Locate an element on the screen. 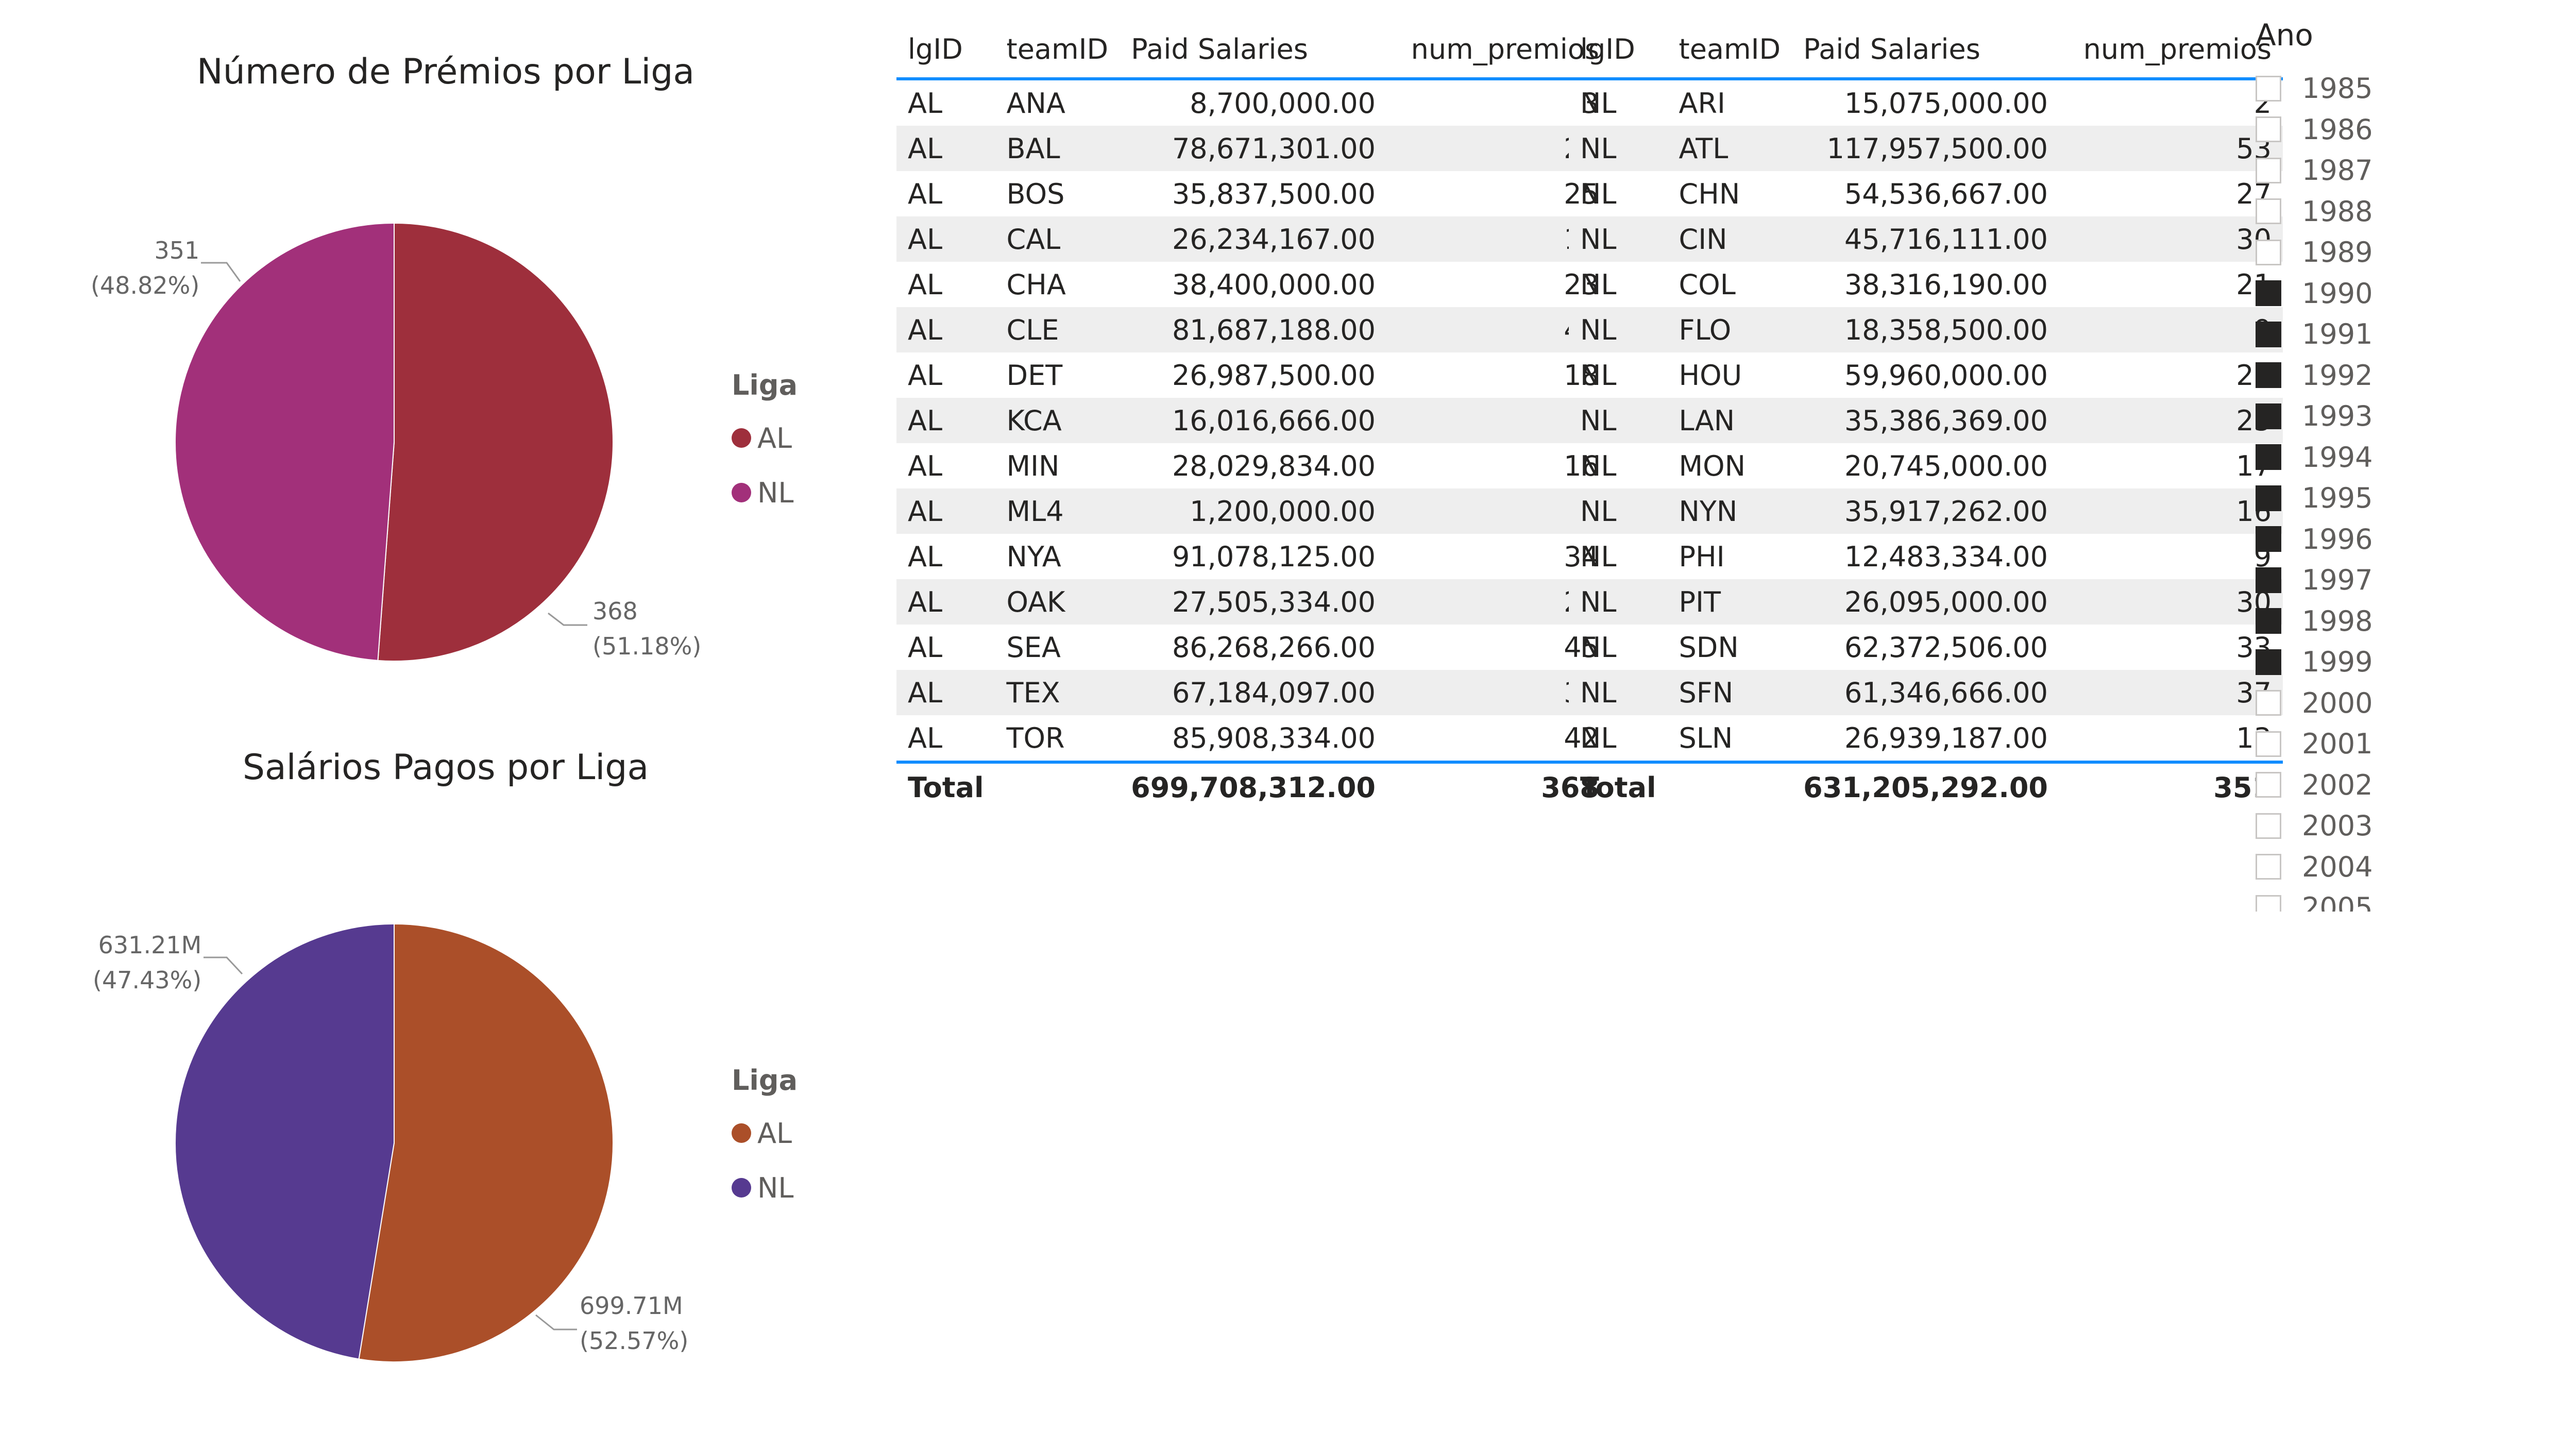  table-row: NL SDN 62,372,506.00 33 is located at coordinates (1926, 647).